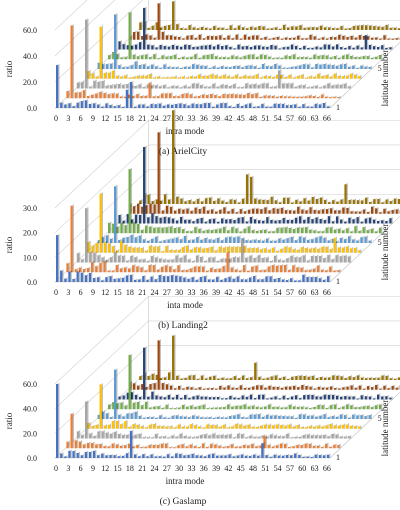 This screenshot has width=400, height=510. What do you see at coordinates (265, 292) in the screenshot?
I see `x-tick-label: 51` at bounding box center [265, 292].